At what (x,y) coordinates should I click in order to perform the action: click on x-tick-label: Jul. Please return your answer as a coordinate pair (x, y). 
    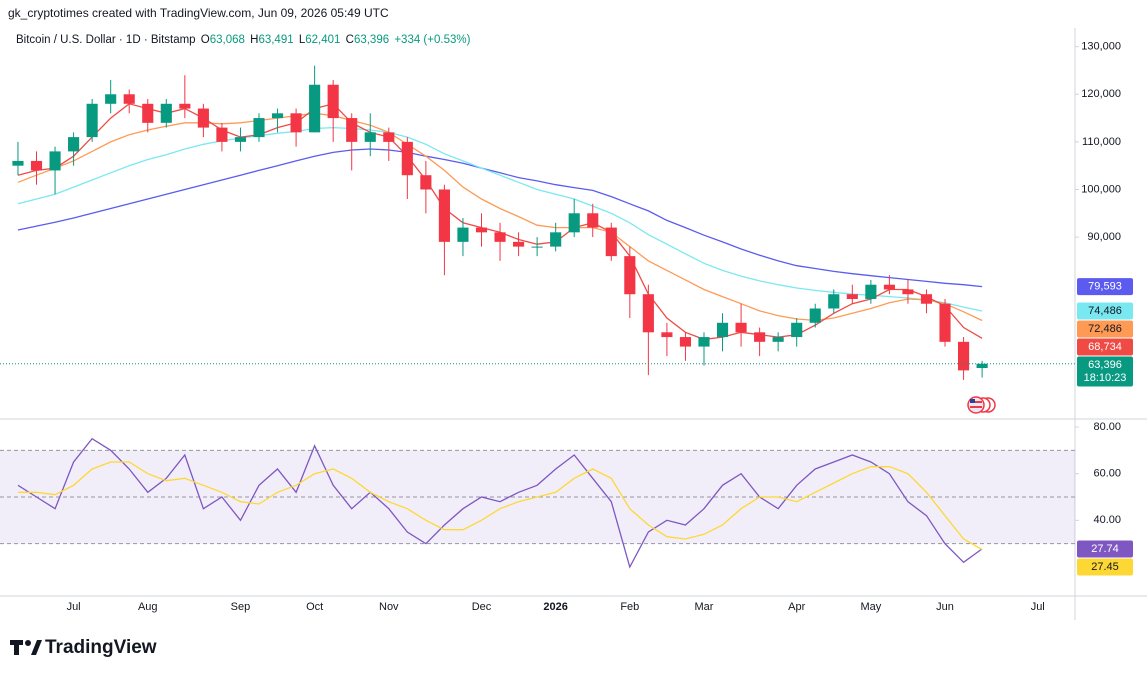
    Looking at the image, I should click on (74, 607).